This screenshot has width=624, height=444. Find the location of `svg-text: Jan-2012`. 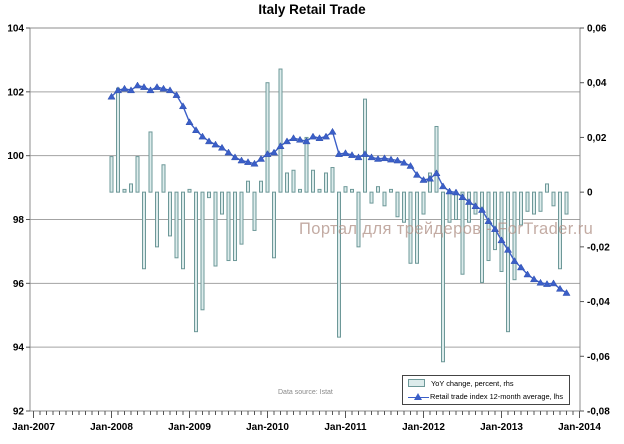

svg-text: Jan-2012 is located at coordinates (423, 427).